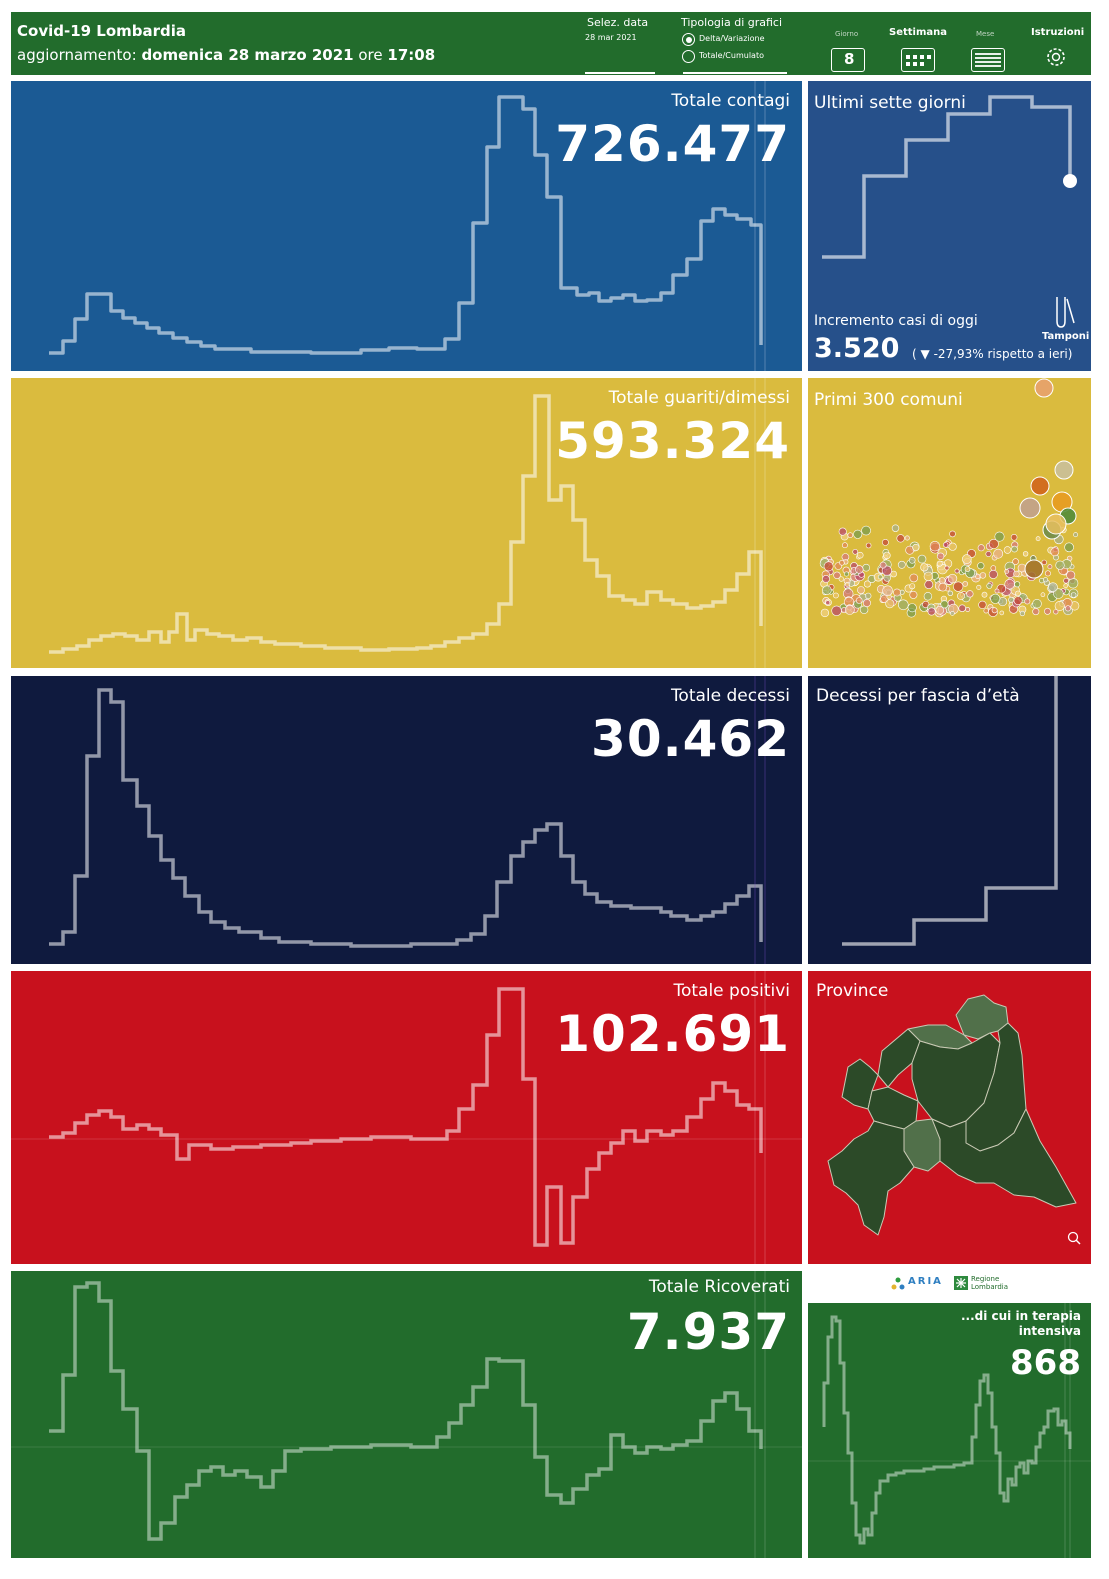 The width and height of the screenshot is (1109, 1579). Describe the element at coordinates (406, 820) in the screenshot. I see `panel-decessi: Totale decessi 30.462` at that location.